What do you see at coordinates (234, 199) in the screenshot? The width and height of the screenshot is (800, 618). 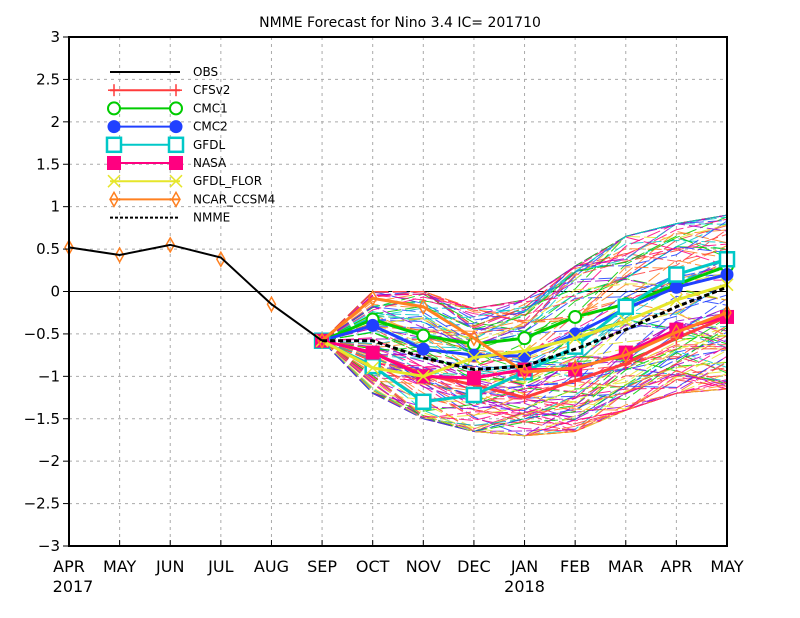 I see `legend-label: NCAR_CCSM4` at bounding box center [234, 199].